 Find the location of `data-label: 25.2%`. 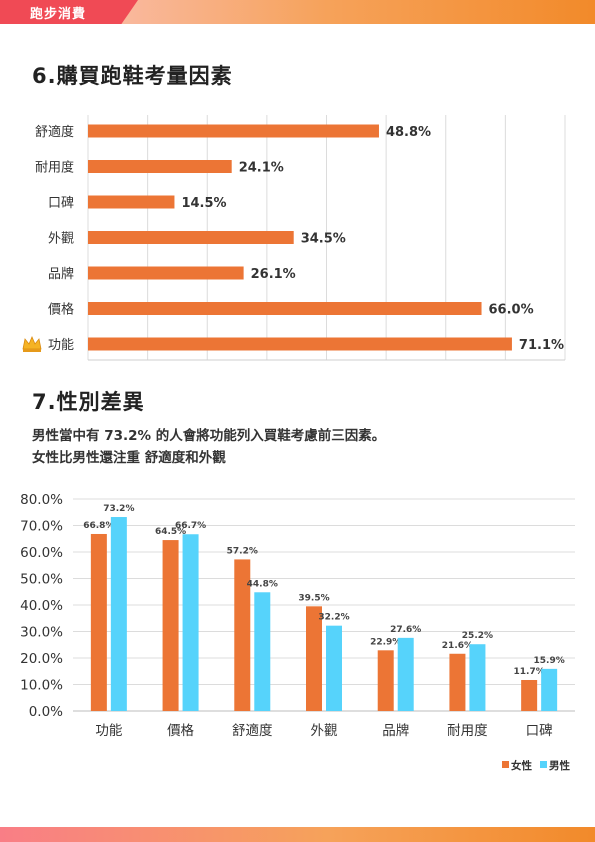

data-label: 25.2% is located at coordinates (477, 636).